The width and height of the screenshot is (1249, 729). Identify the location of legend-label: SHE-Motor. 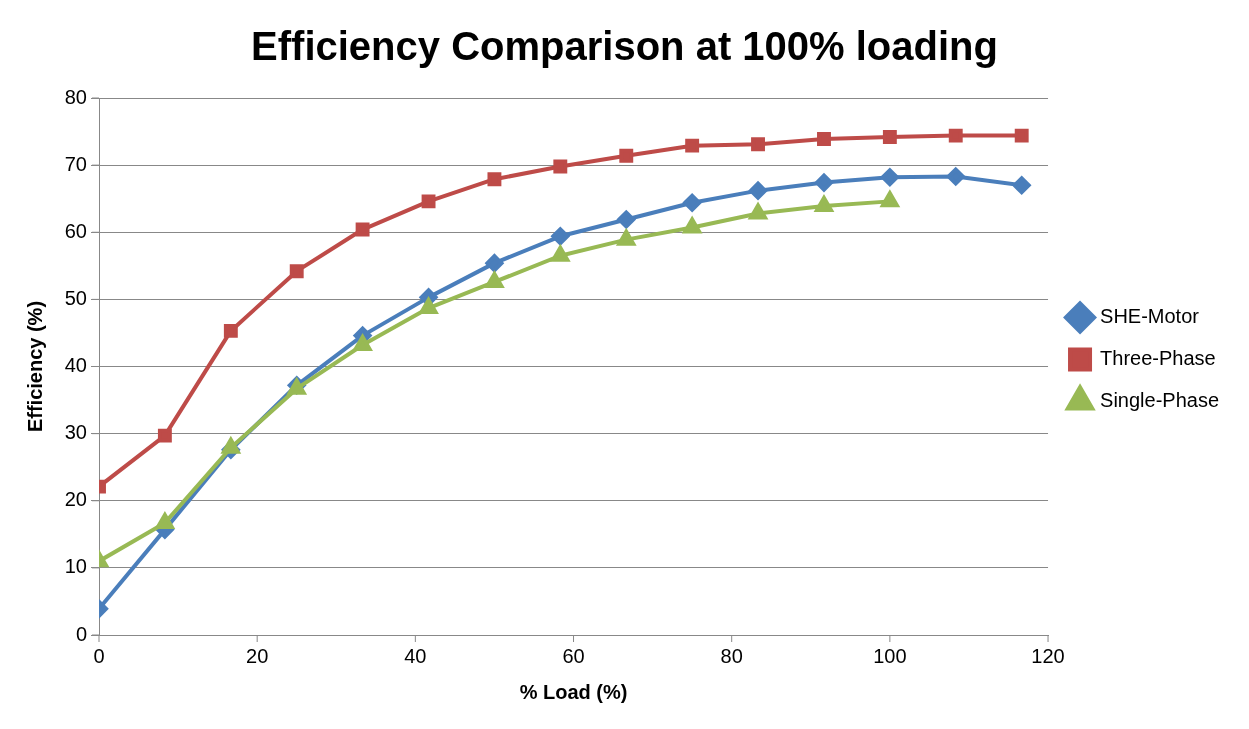
(1150, 316).